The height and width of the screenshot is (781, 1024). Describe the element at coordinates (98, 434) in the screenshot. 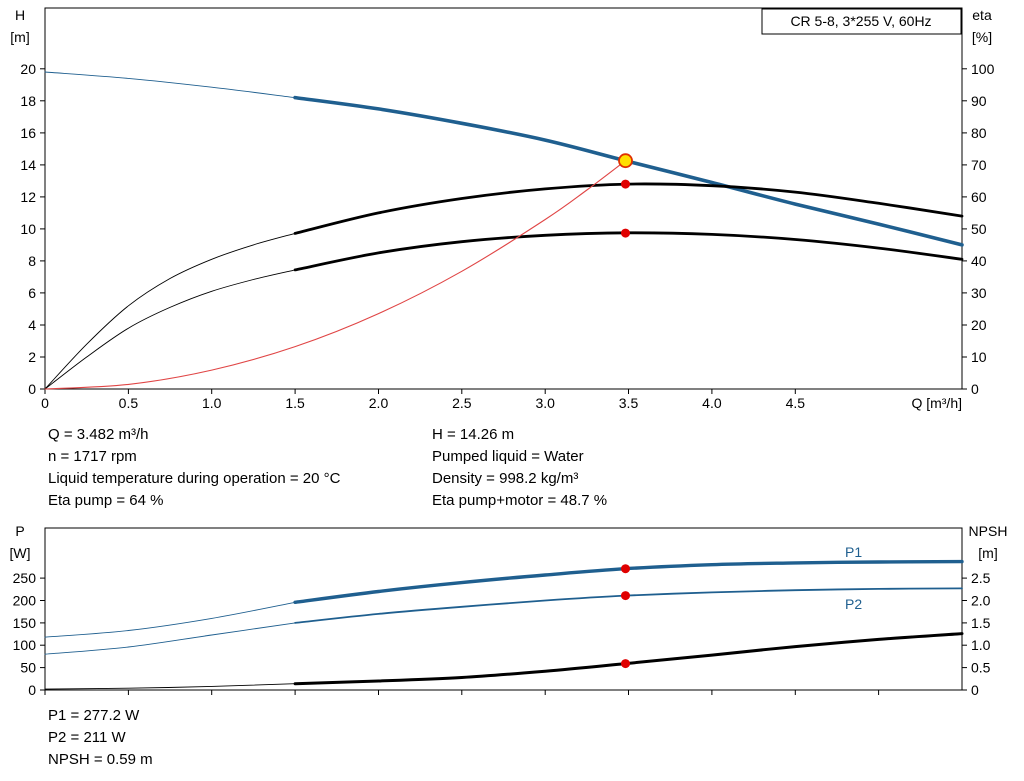

I see `info-line: Q = 3.482 m³/h` at that location.